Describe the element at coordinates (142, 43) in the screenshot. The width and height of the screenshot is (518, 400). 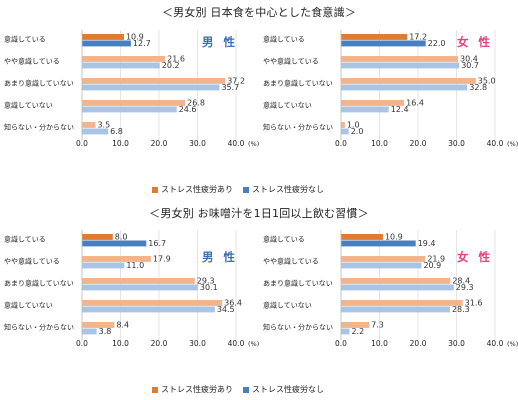
I see `data-label: 12.7` at that location.